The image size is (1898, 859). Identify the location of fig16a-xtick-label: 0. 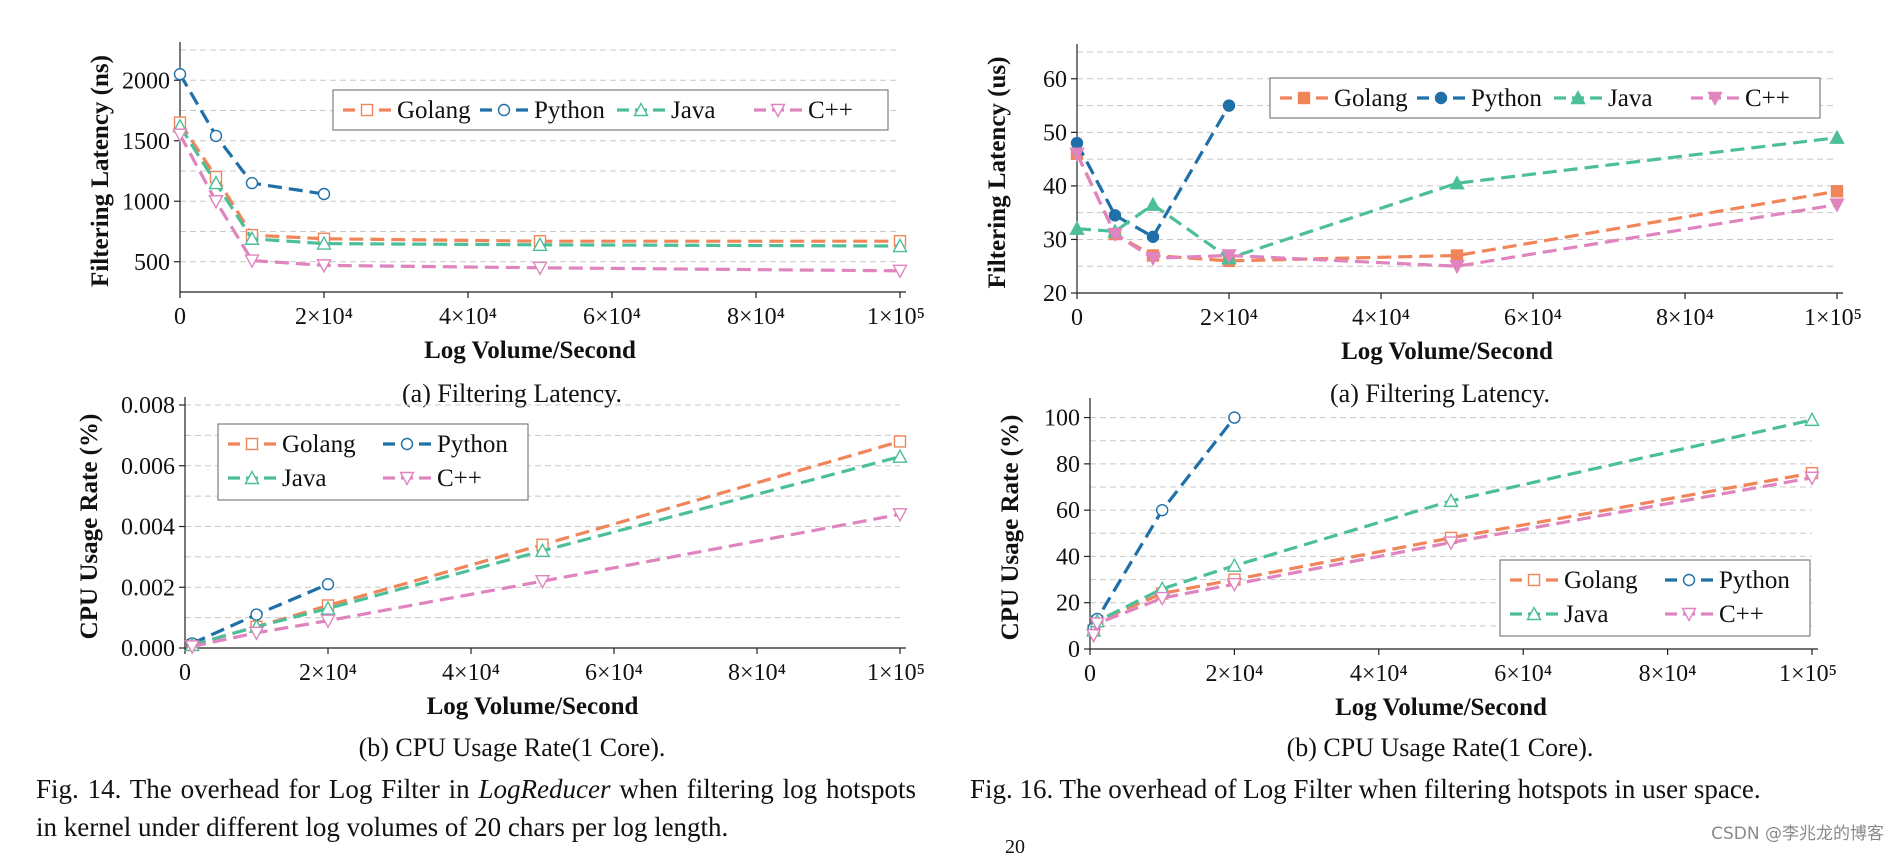
(1077, 318).